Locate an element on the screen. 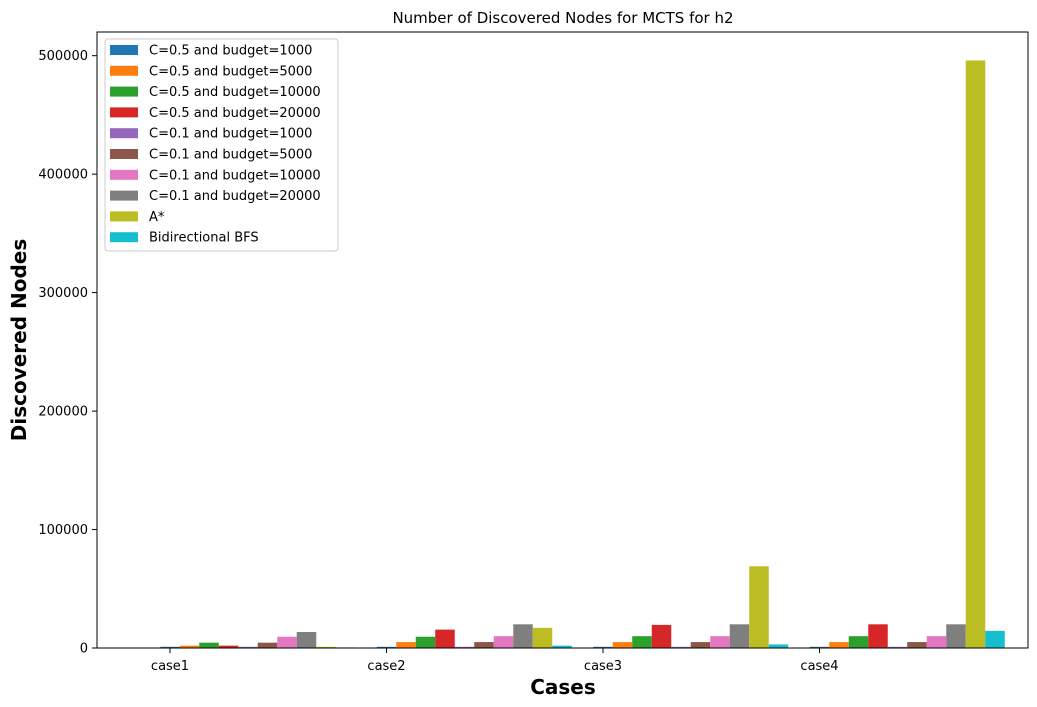  legend-label: A* is located at coordinates (157, 217).